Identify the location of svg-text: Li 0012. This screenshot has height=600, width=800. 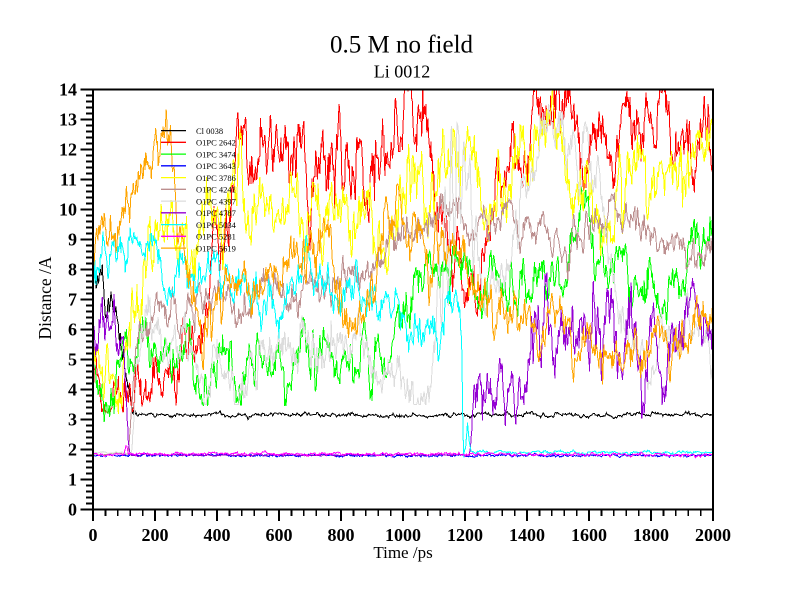
(402, 72).